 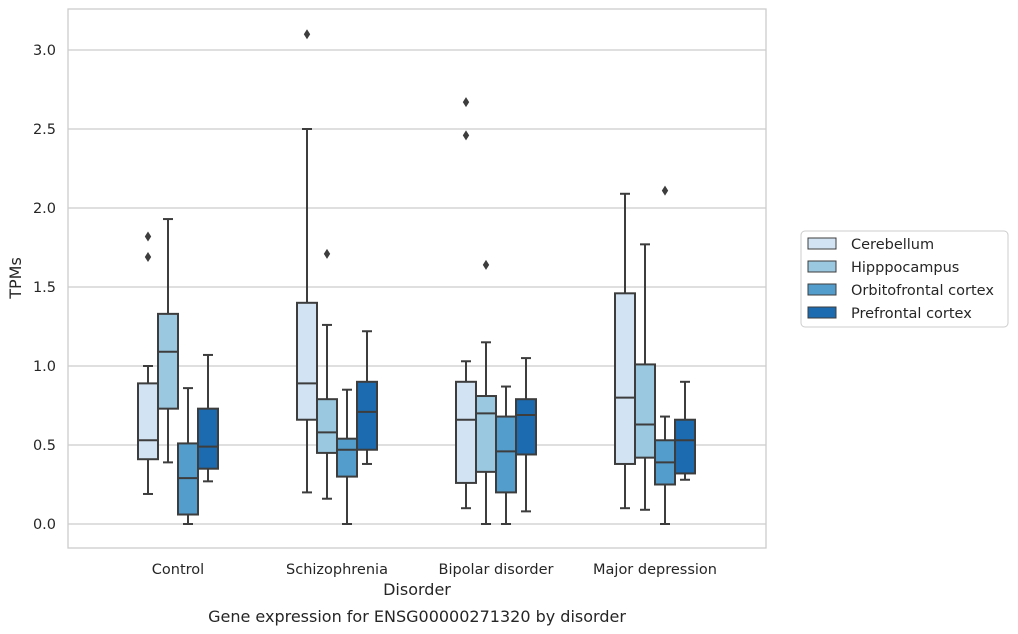 I want to click on x-tick-label: Control, so click(x=178, y=570).